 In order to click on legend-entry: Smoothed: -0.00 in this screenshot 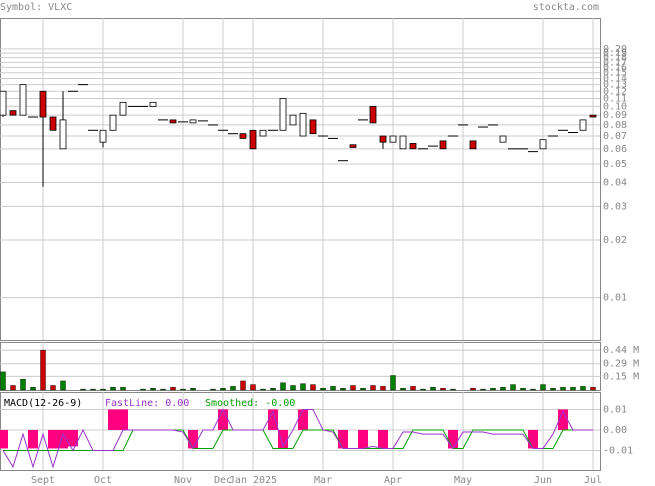, I will do `click(250, 403)`.